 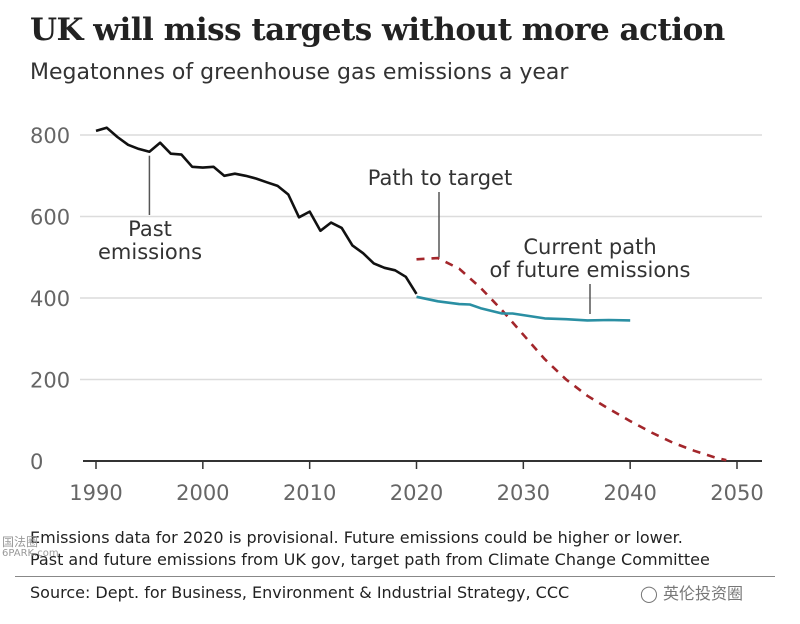 What do you see at coordinates (589, 247) in the screenshot?
I see `annotation-current-path: Current path` at bounding box center [589, 247].